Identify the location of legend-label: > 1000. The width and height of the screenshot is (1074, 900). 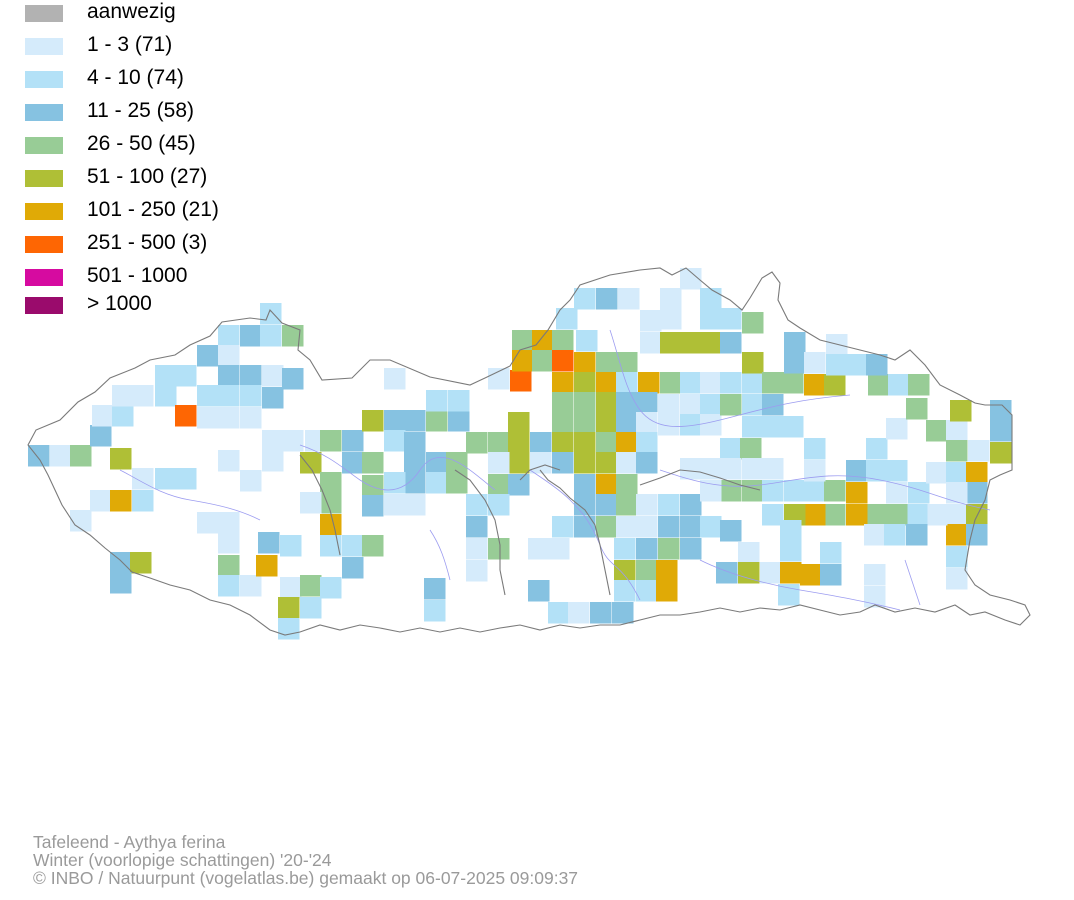
(119, 303).